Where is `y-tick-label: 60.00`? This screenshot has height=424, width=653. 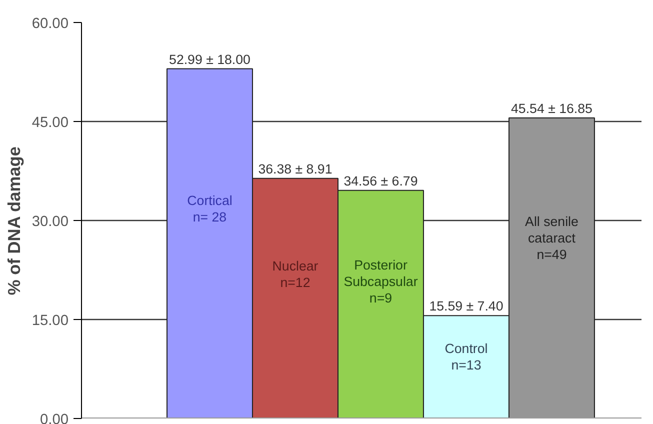 y-tick-label: 60.00 is located at coordinates (50, 24).